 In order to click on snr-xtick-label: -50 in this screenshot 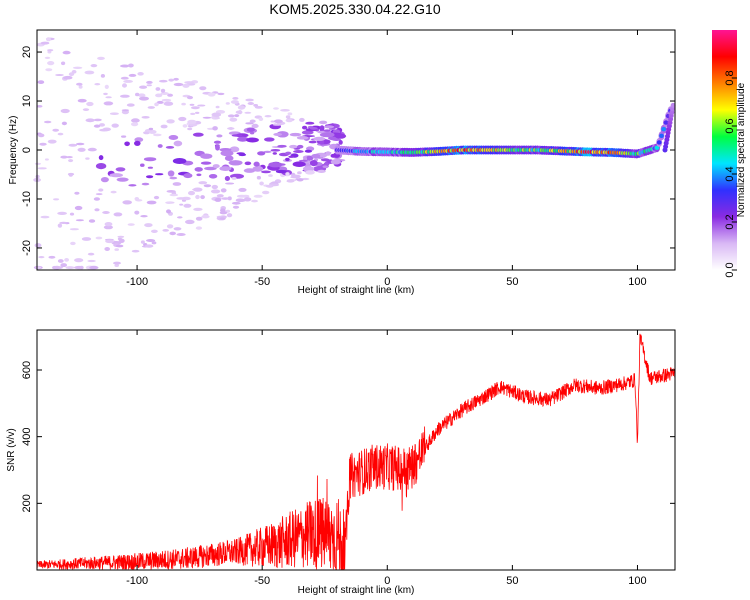, I will do `click(262, 581)`.